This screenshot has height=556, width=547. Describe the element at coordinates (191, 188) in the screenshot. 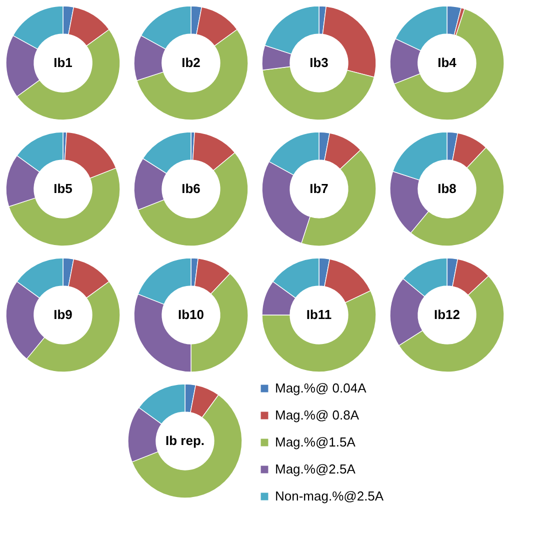

I see `text: Ib6` at that location.